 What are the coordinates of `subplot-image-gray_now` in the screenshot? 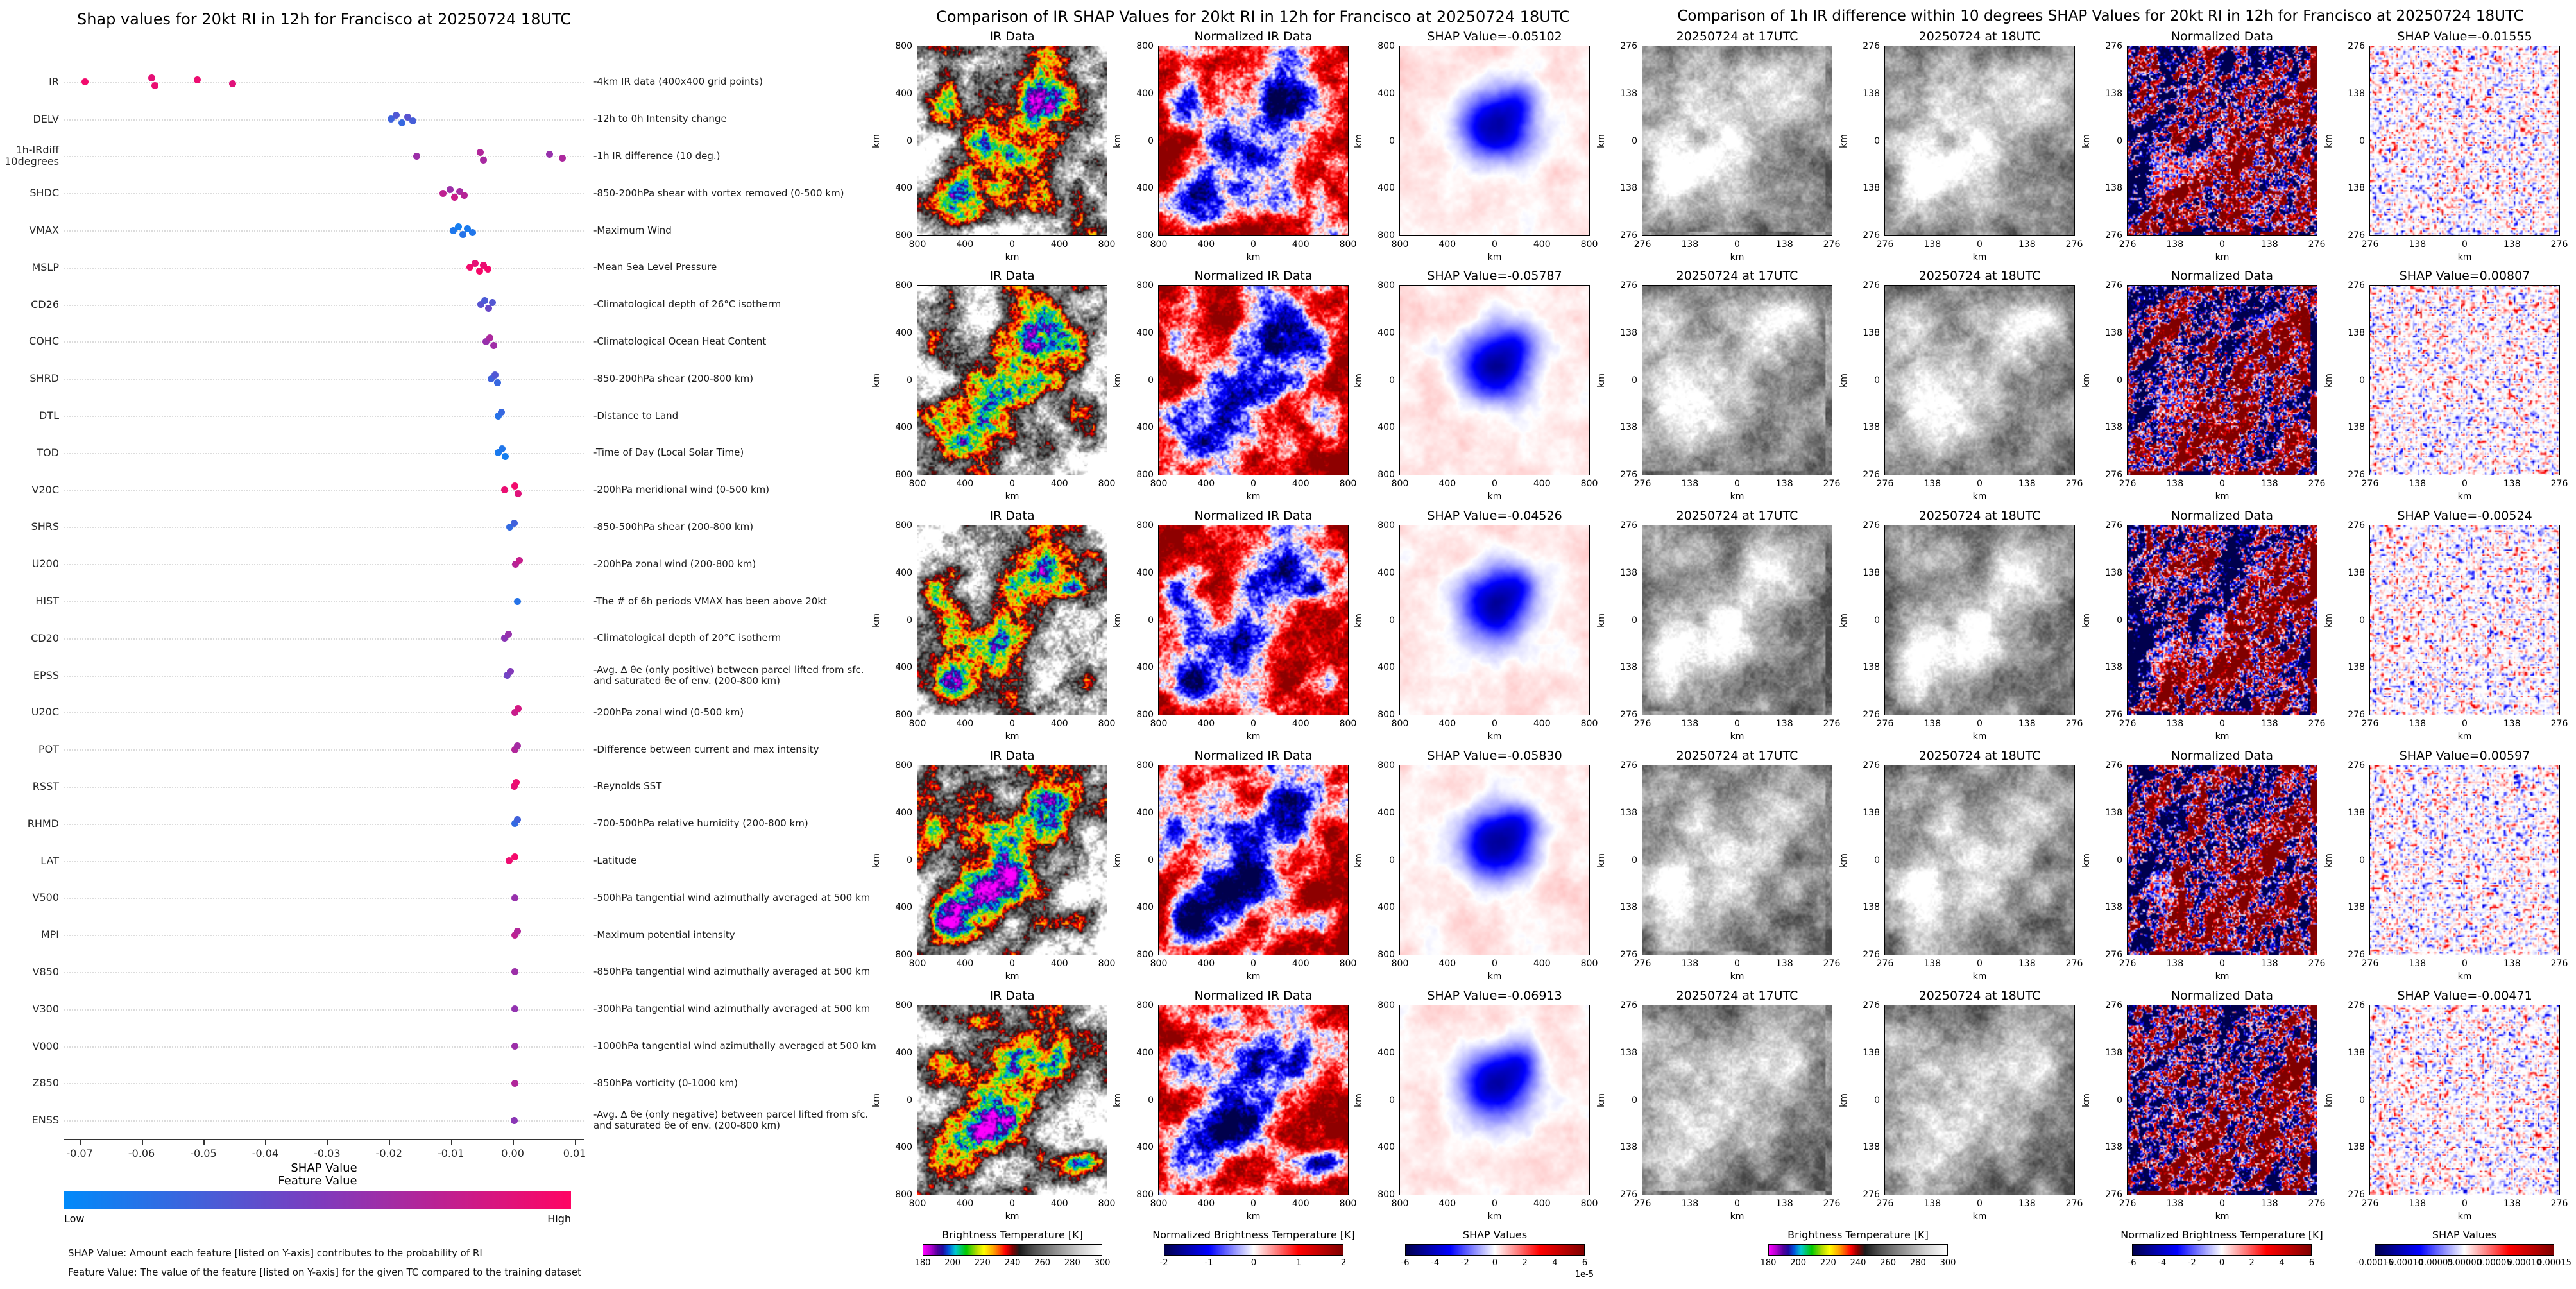 It's located at (1979, 141).